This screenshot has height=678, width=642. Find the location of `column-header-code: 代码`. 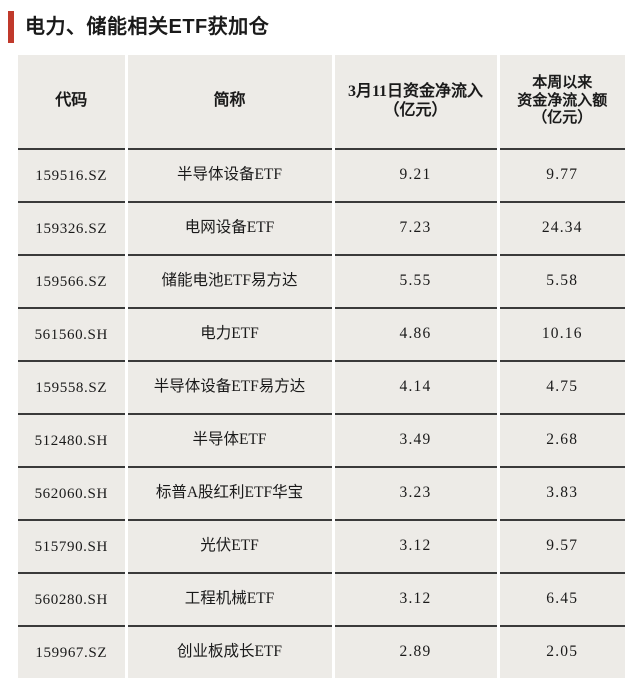

column-header-code: 代码 is located at coordinates (73, 102).